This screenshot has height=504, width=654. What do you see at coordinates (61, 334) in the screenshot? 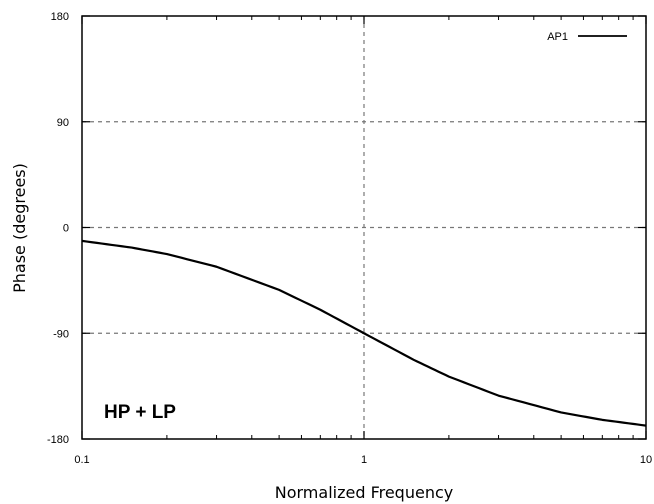
I see `y-tick-label: -90` at bounding box center [61, 334].